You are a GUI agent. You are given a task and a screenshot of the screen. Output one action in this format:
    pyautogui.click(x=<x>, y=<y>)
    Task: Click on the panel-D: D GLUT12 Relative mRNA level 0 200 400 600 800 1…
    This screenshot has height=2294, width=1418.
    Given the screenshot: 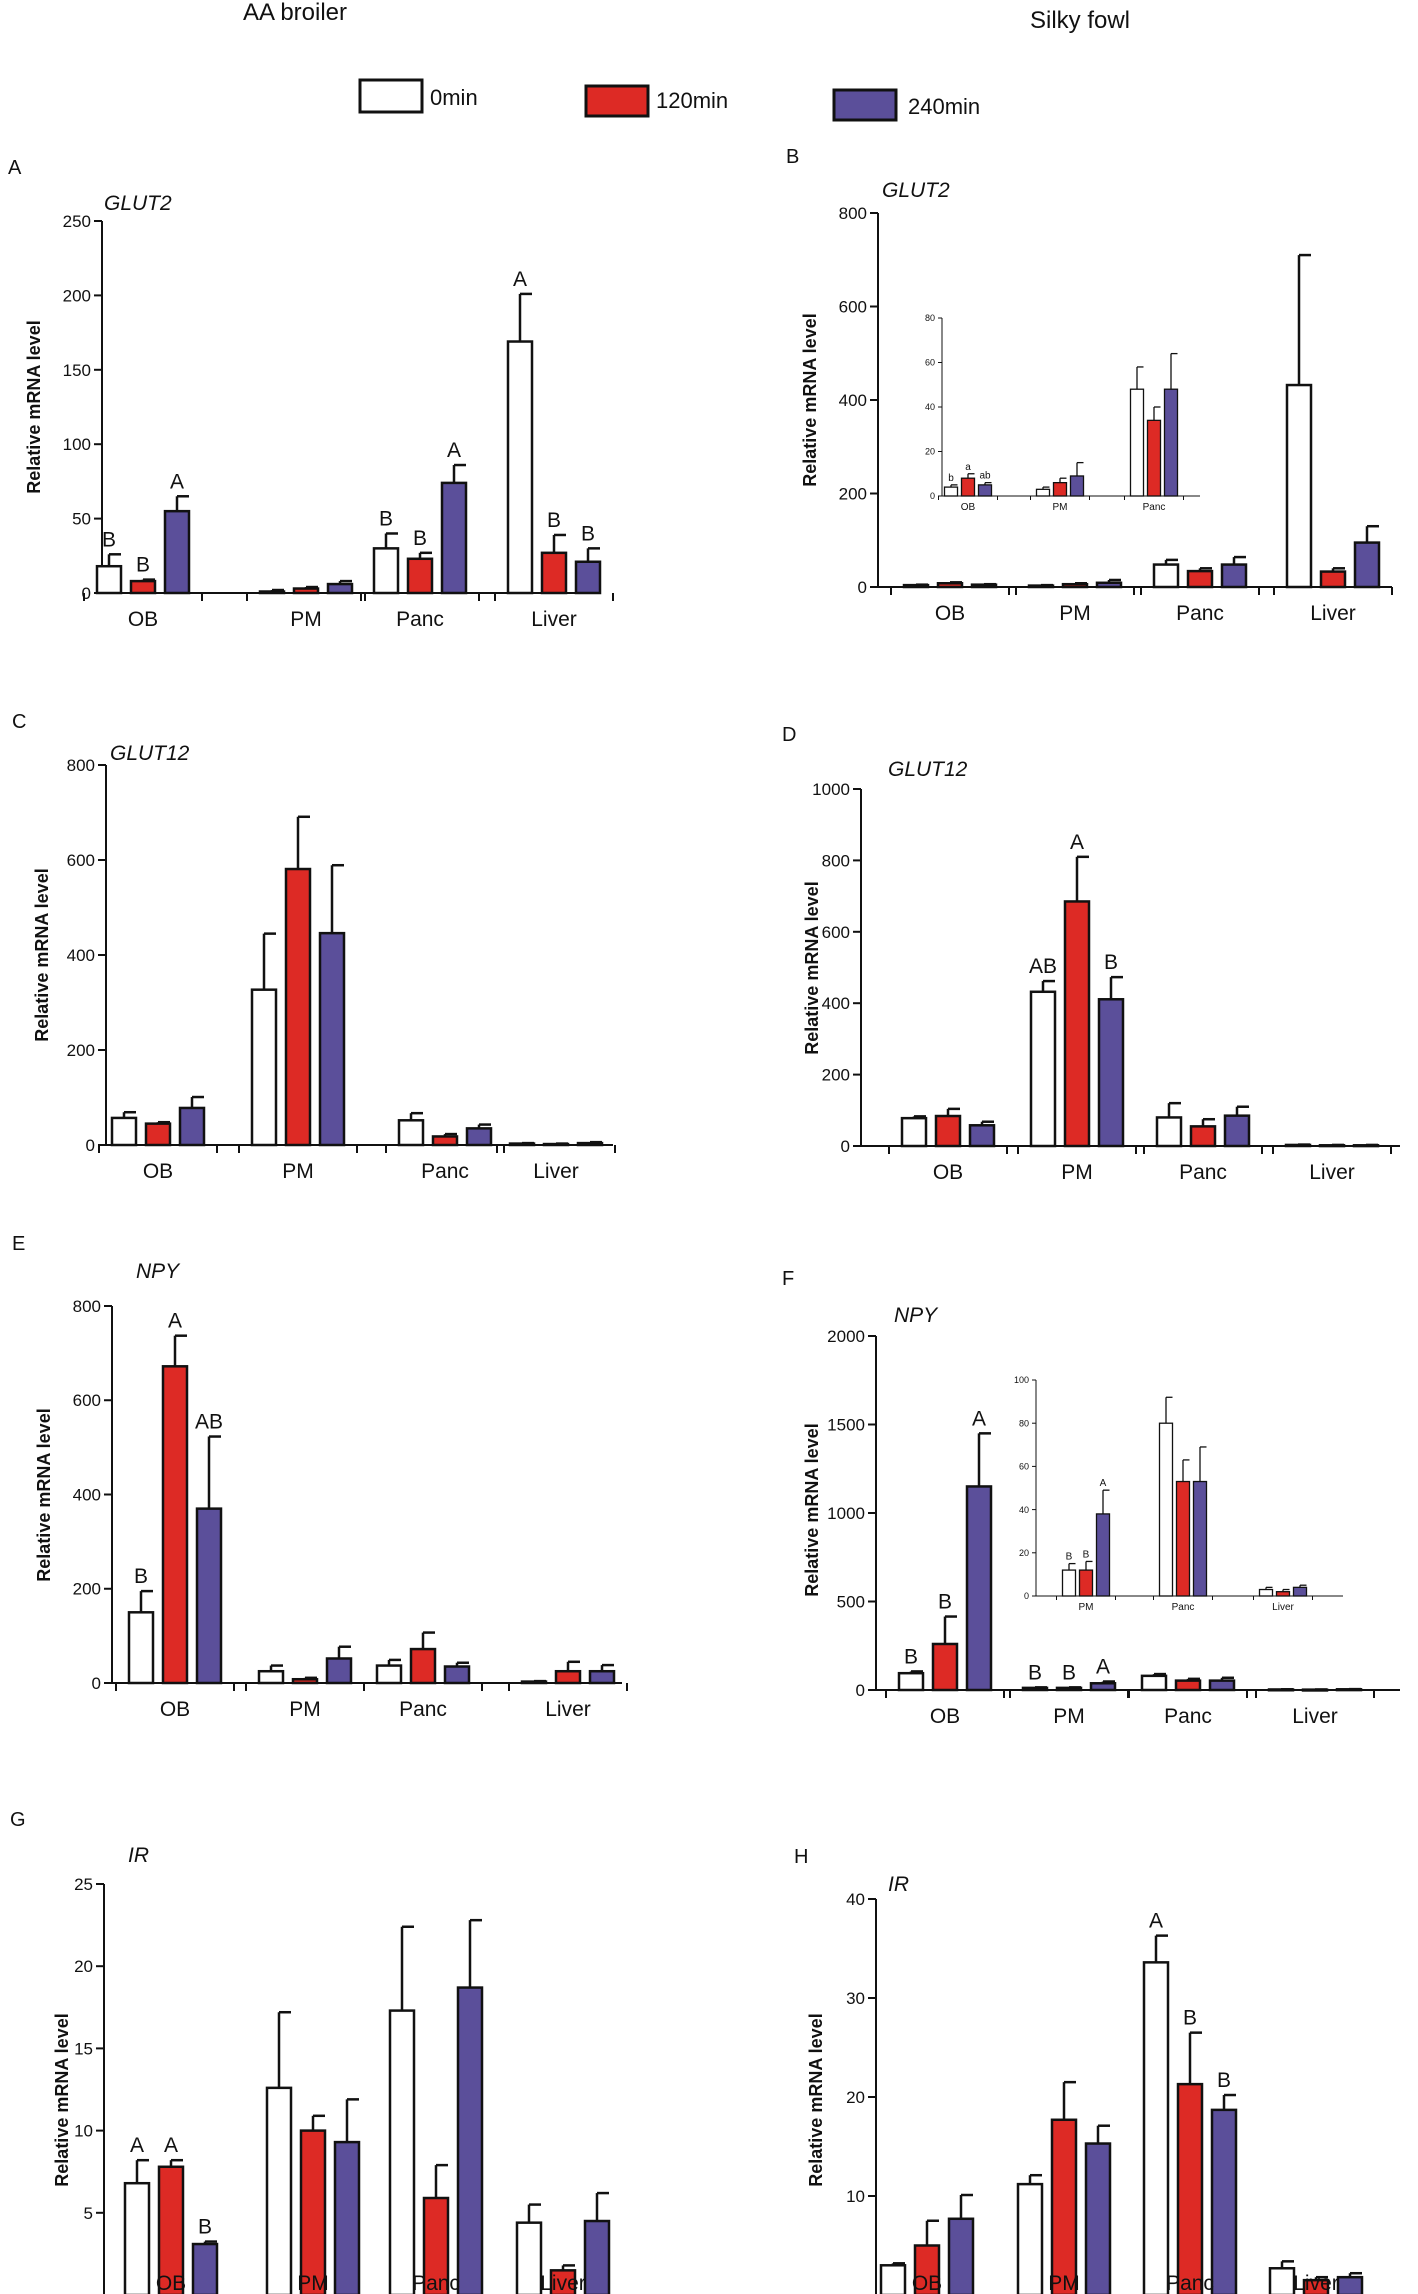 What is the action you would take?
    pyautogui.click(x=1091, y=954)
    